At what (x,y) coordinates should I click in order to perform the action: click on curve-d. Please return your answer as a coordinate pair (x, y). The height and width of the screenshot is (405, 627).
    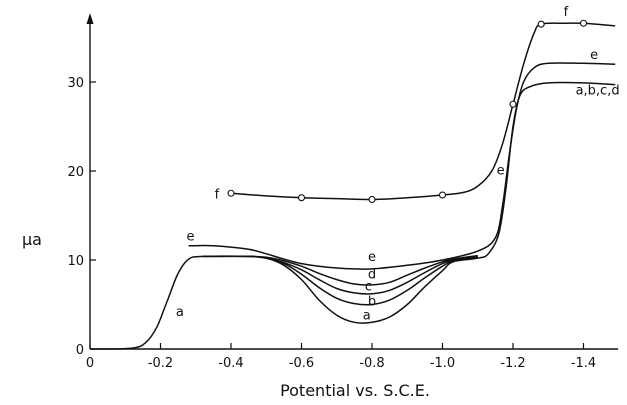
    Looking at the image, I should click on (340, 270).